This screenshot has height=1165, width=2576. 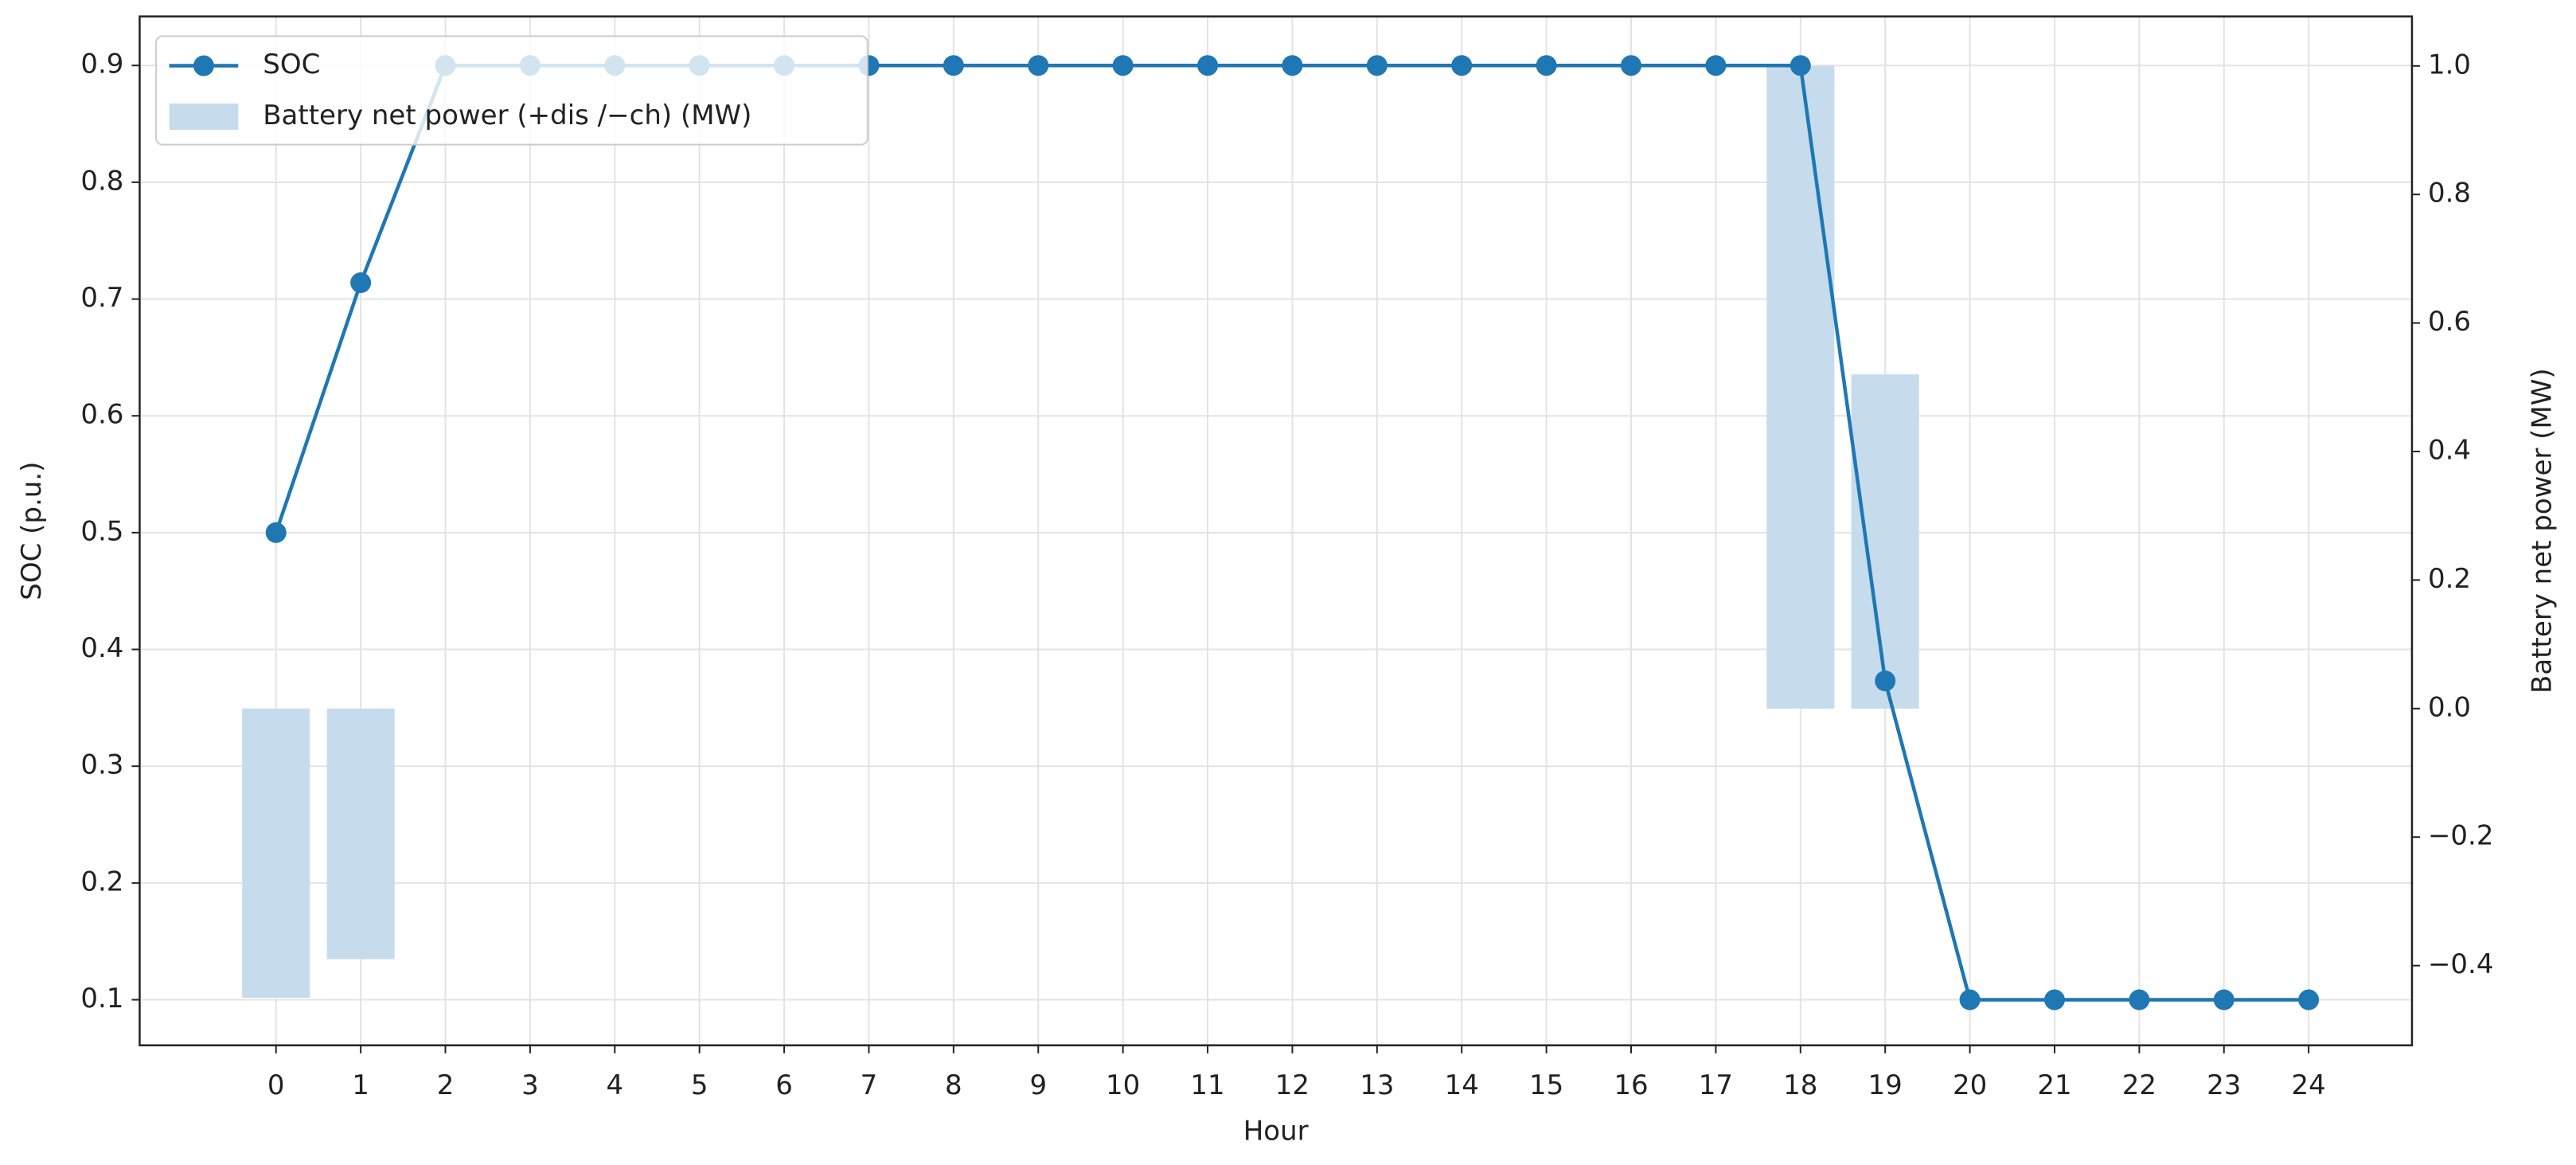 I want to click on x-tick-label: 6, so click(x=784, y=1085).